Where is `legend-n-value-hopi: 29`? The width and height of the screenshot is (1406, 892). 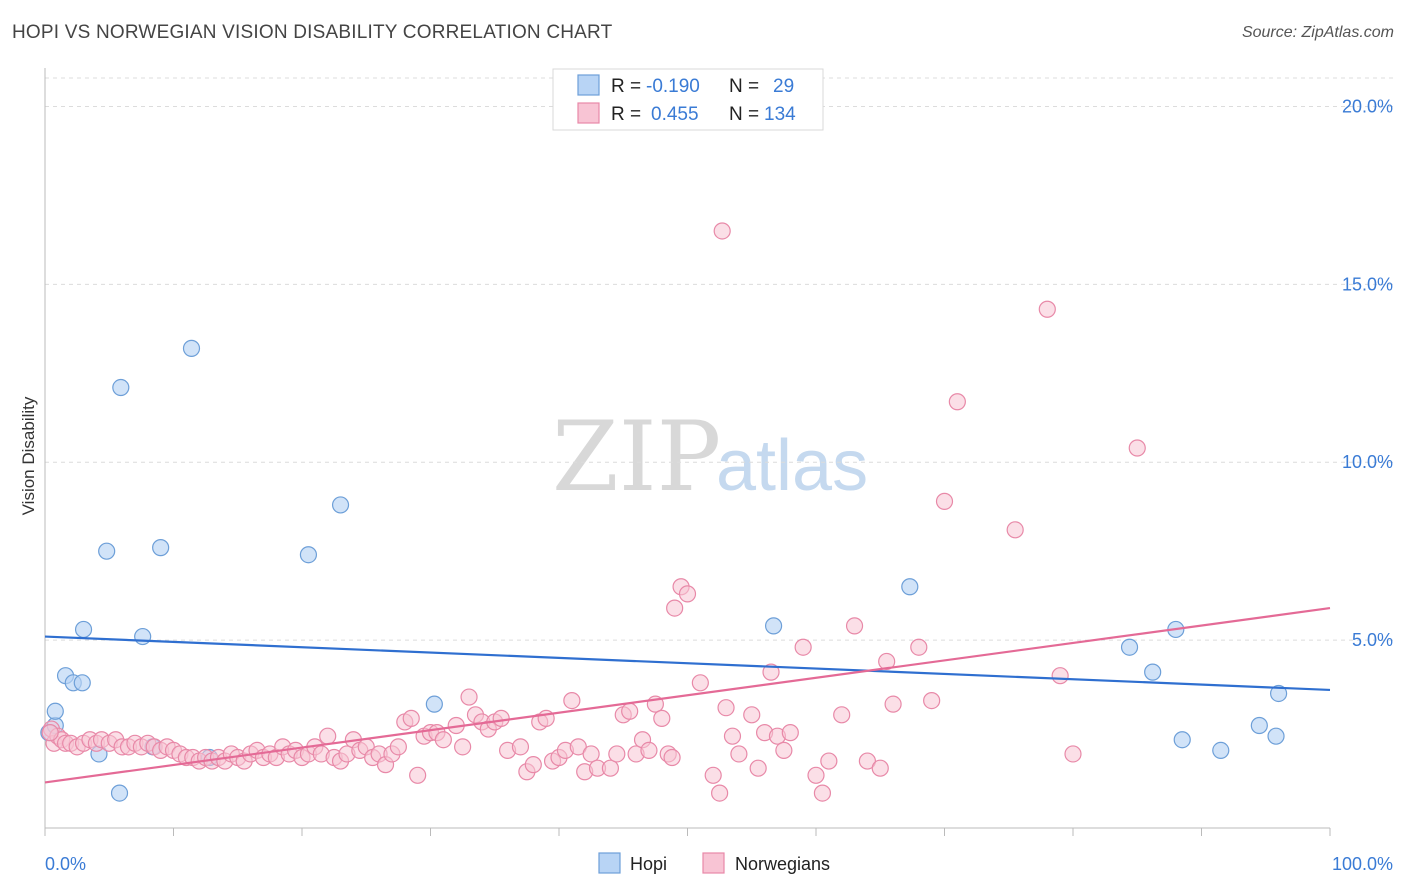 legend-n-value-hopi: 29 is located at coordinates (783, 86).